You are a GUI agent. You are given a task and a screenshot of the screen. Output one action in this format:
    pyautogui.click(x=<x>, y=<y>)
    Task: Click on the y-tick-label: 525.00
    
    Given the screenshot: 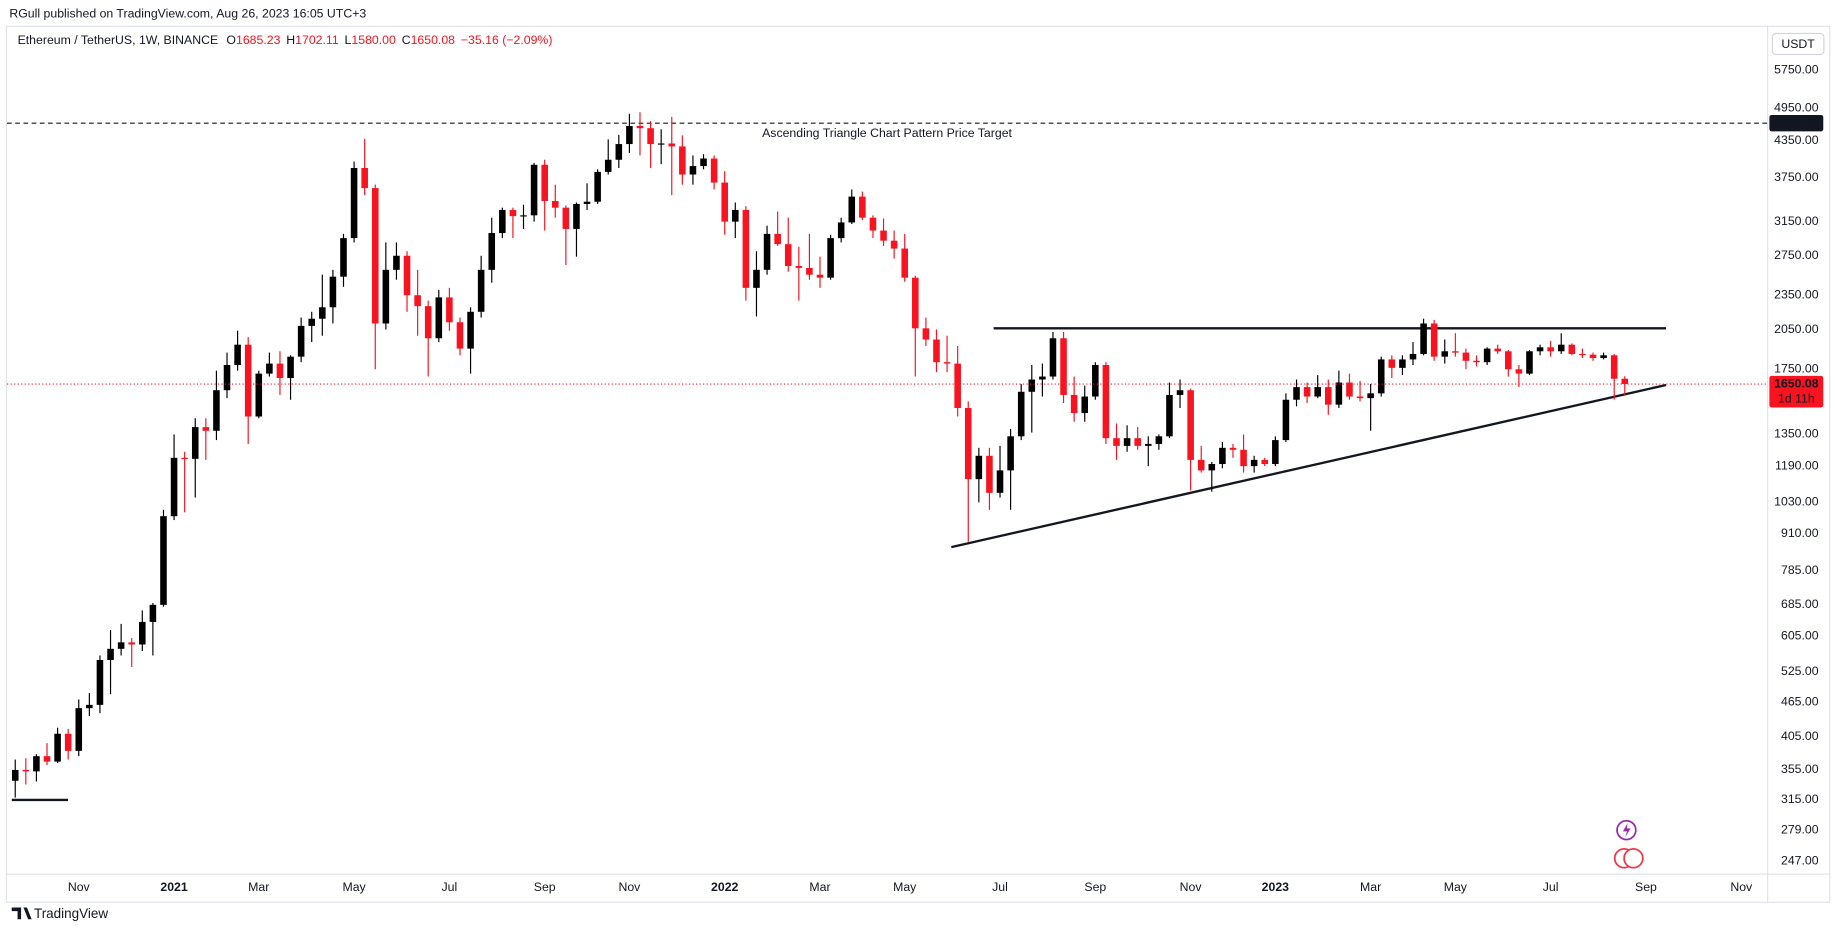 What is the action you would take?
    pyautogui.click(x=1800, y=671)
    